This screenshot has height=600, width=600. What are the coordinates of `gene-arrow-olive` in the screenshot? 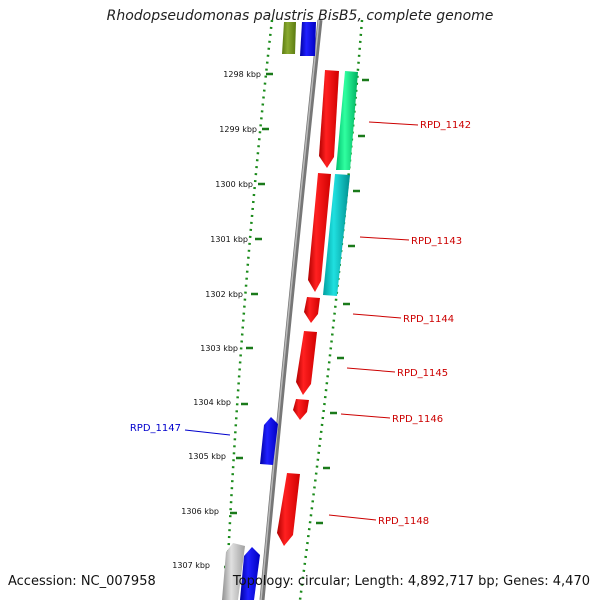 It's located at (289, 38).